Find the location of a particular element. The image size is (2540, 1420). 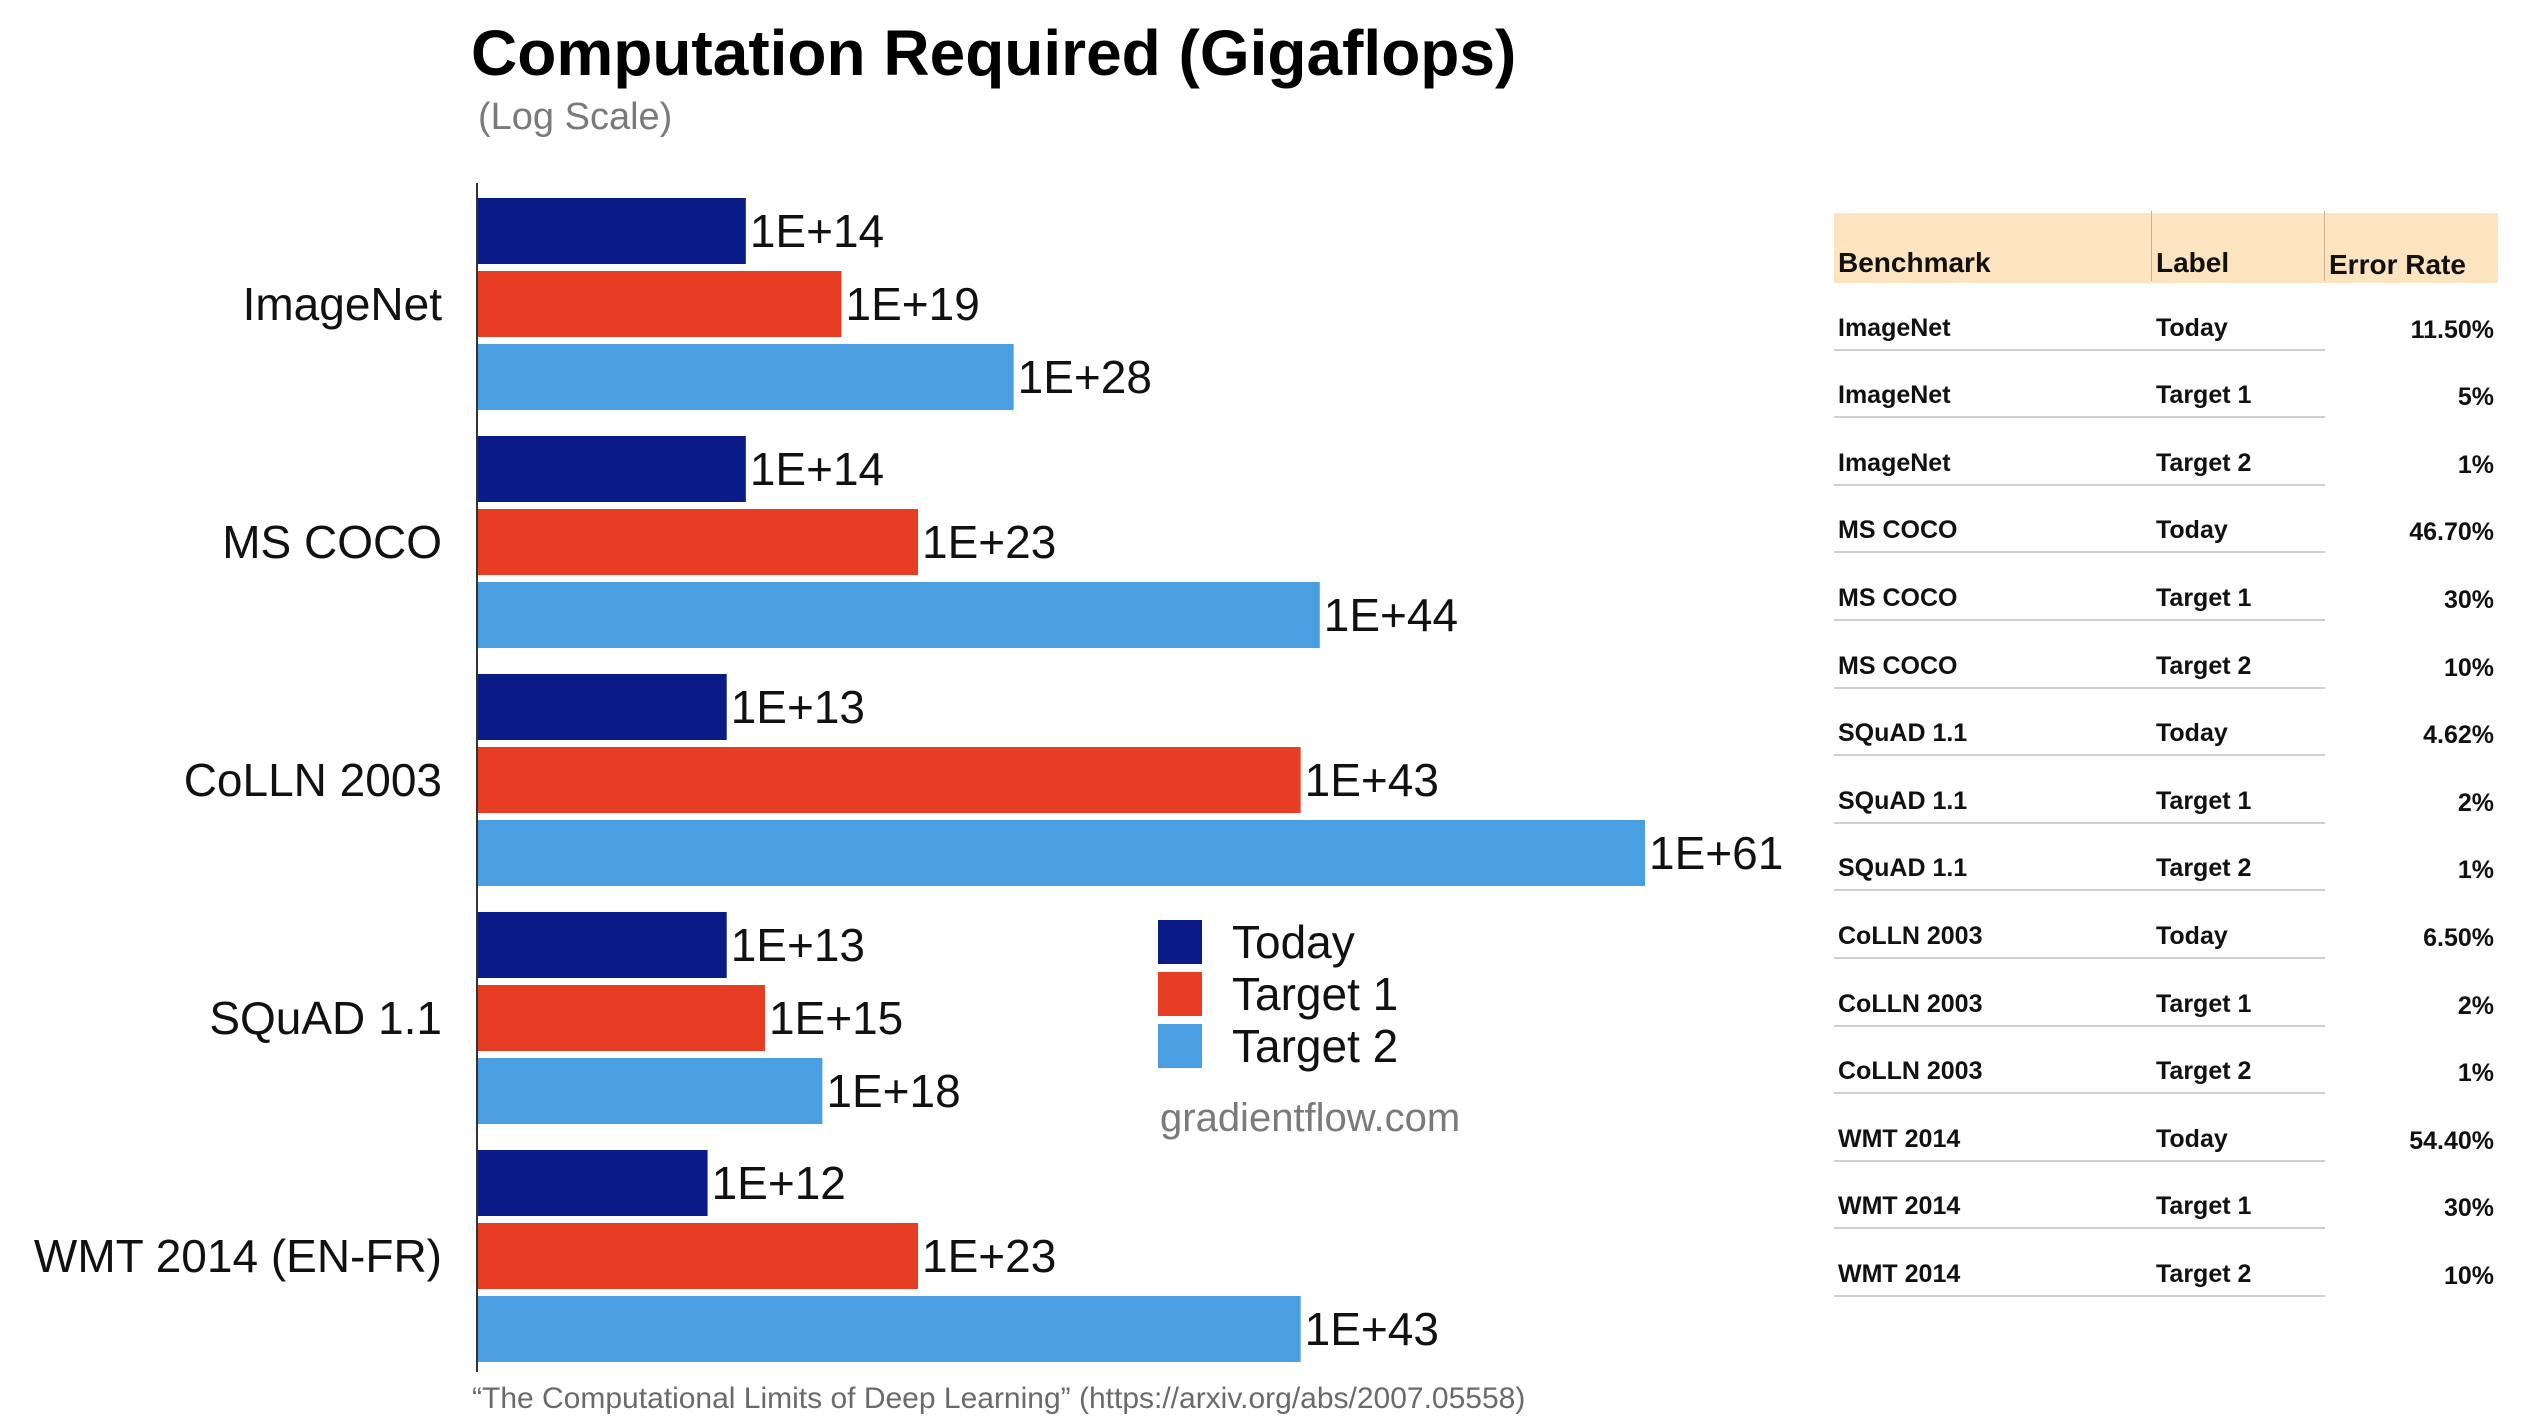

bar-data-label: 1E+44 is located at coordinates (1391, 615).